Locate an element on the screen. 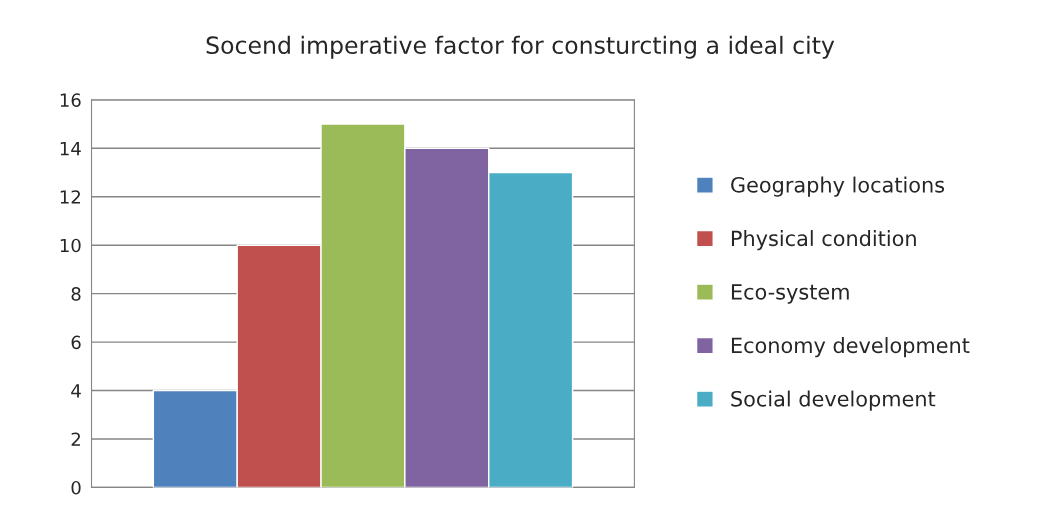  y-tick-label: 4 is located at coordinates (76, 391).